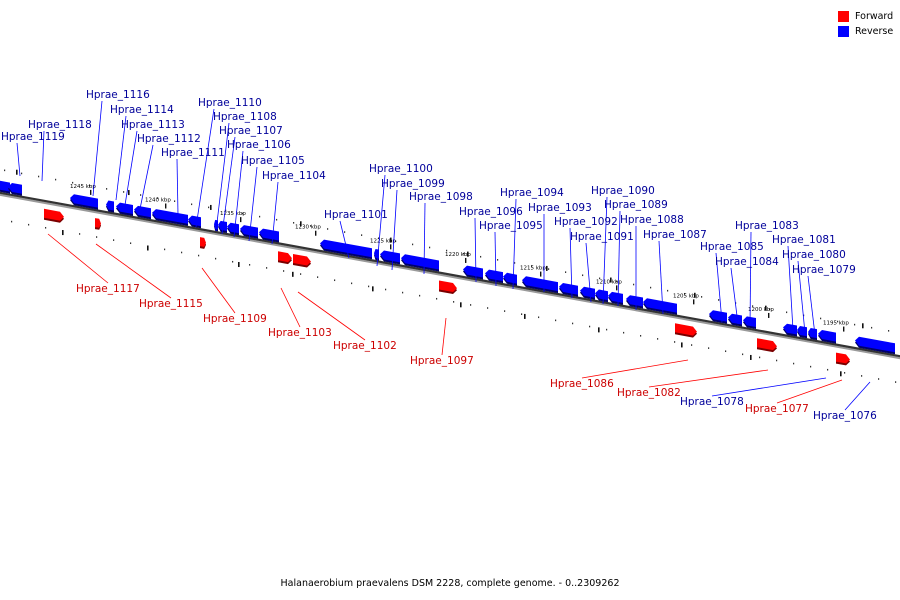  I want to click on gene-label: Hprae_1089, so click(636, 205).